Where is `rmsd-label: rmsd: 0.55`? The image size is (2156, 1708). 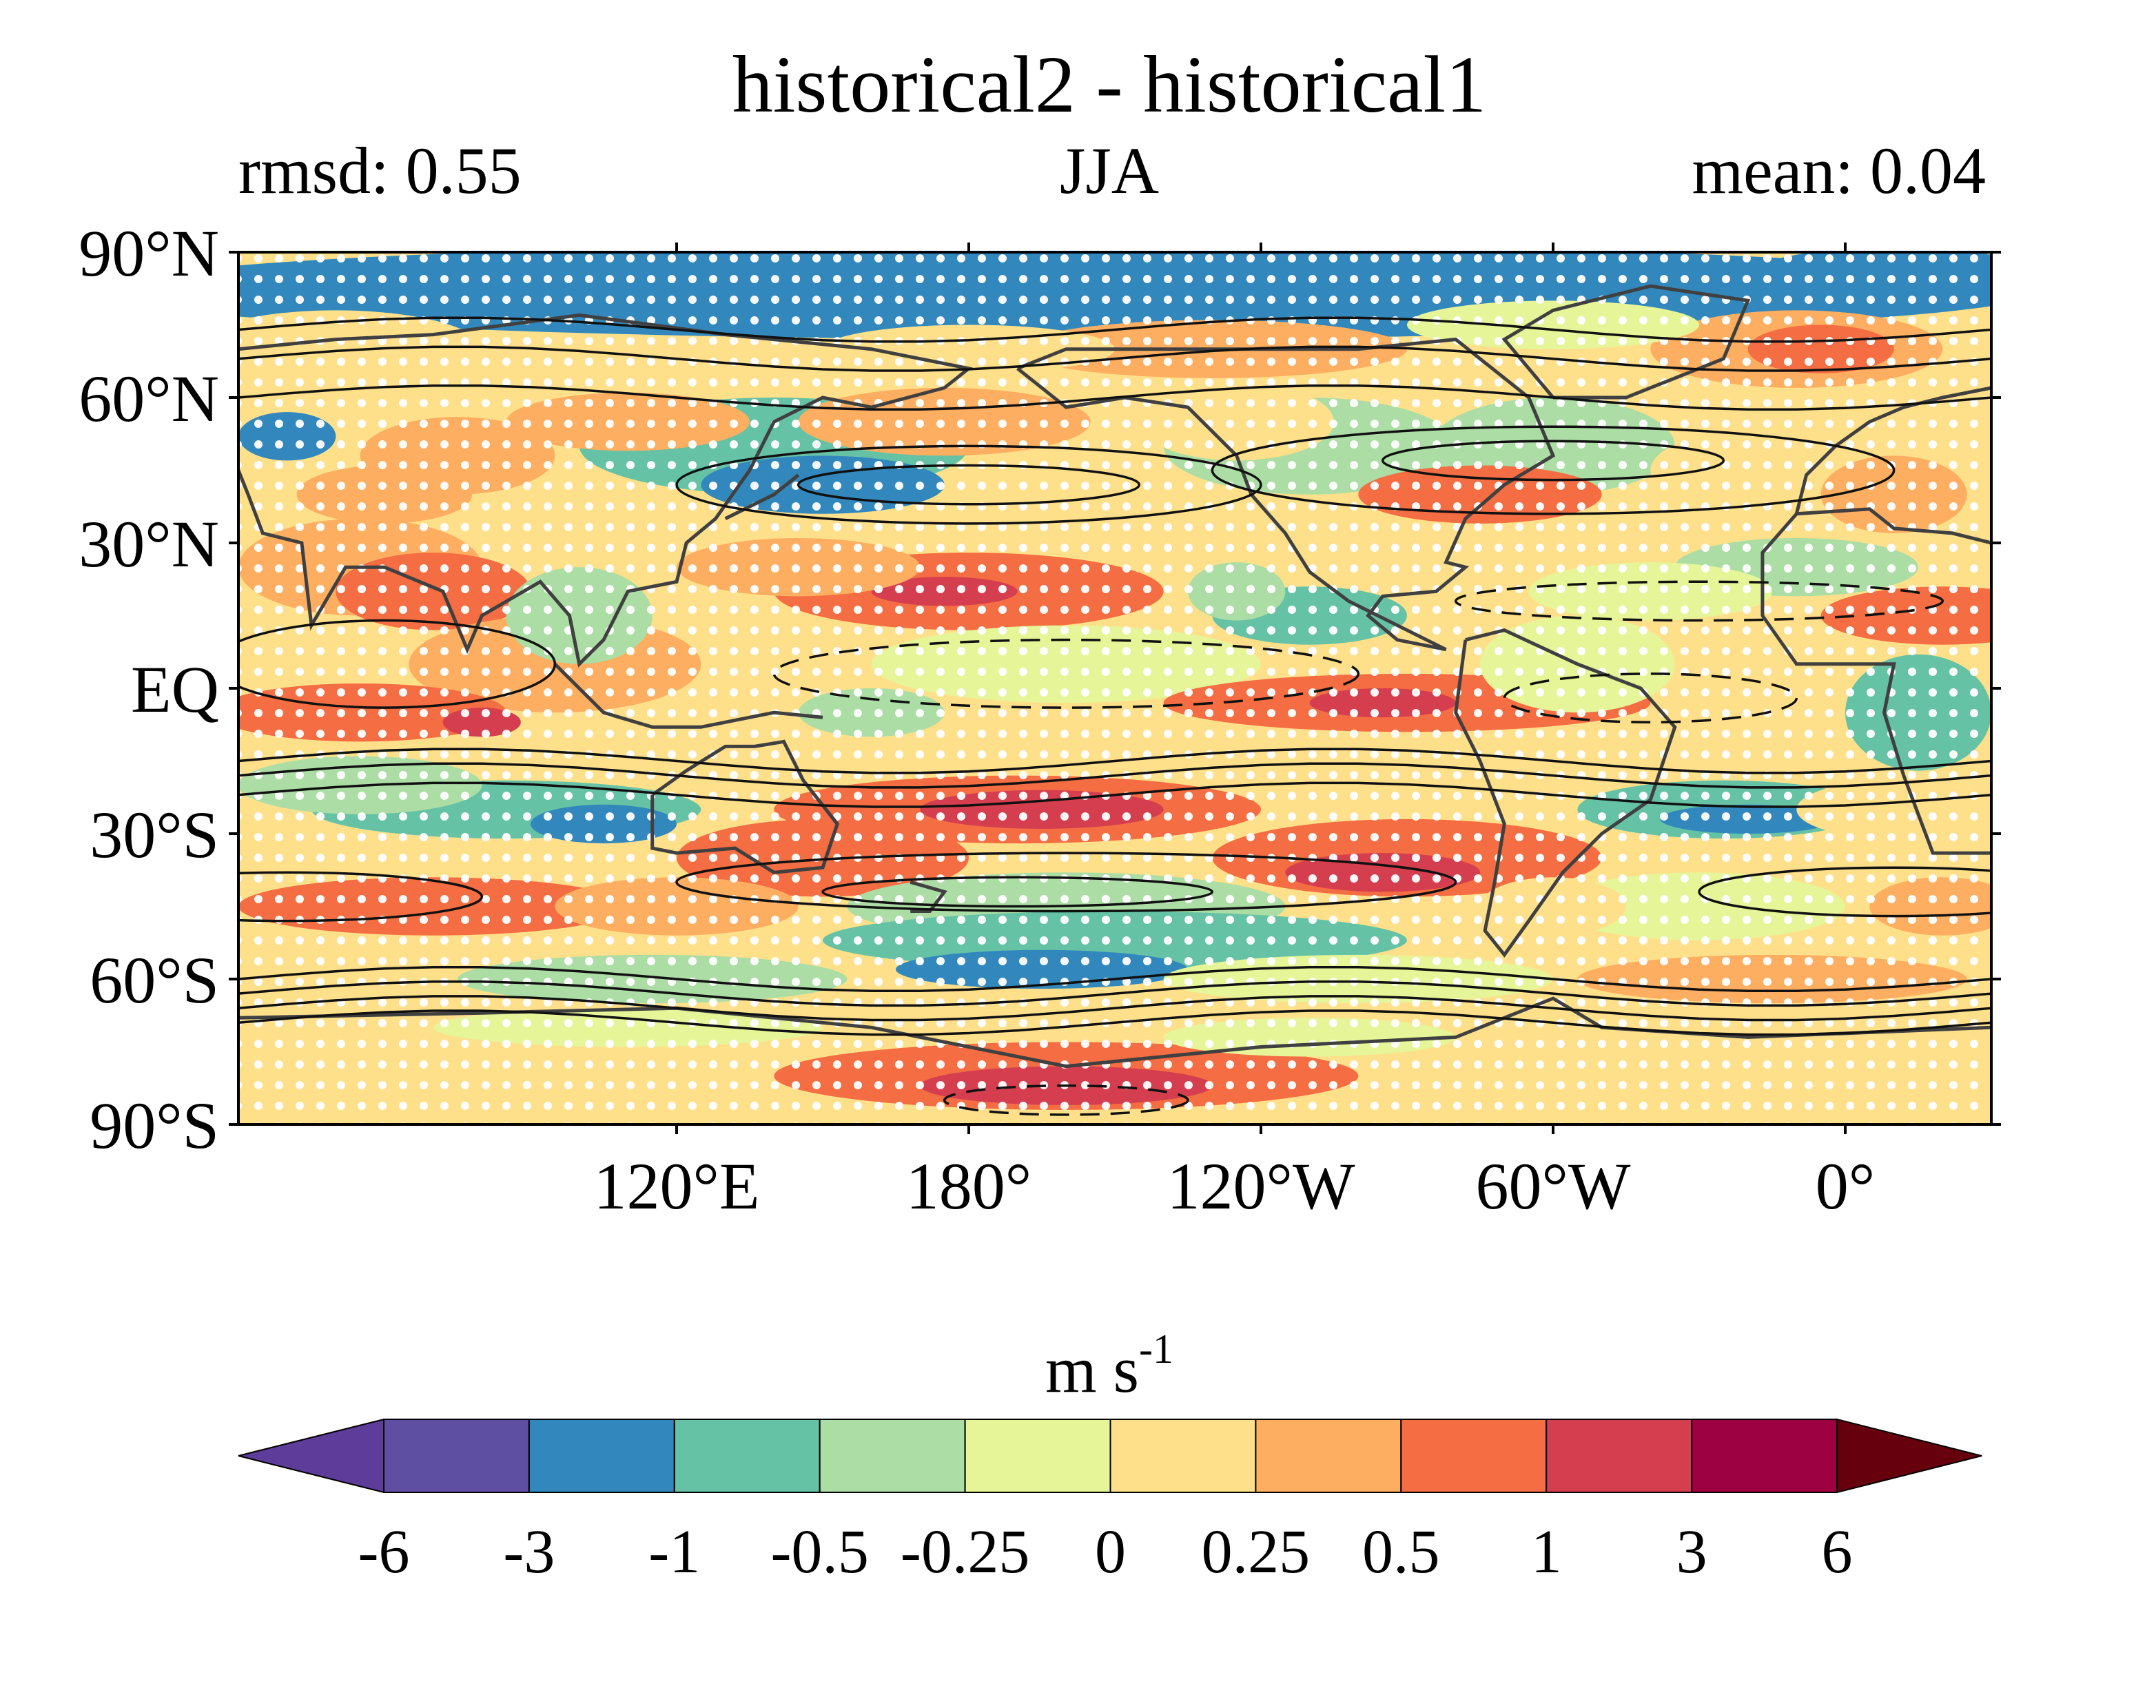 rmsd-label: rmsd: 0.55 is located at coordinates (380, 170).